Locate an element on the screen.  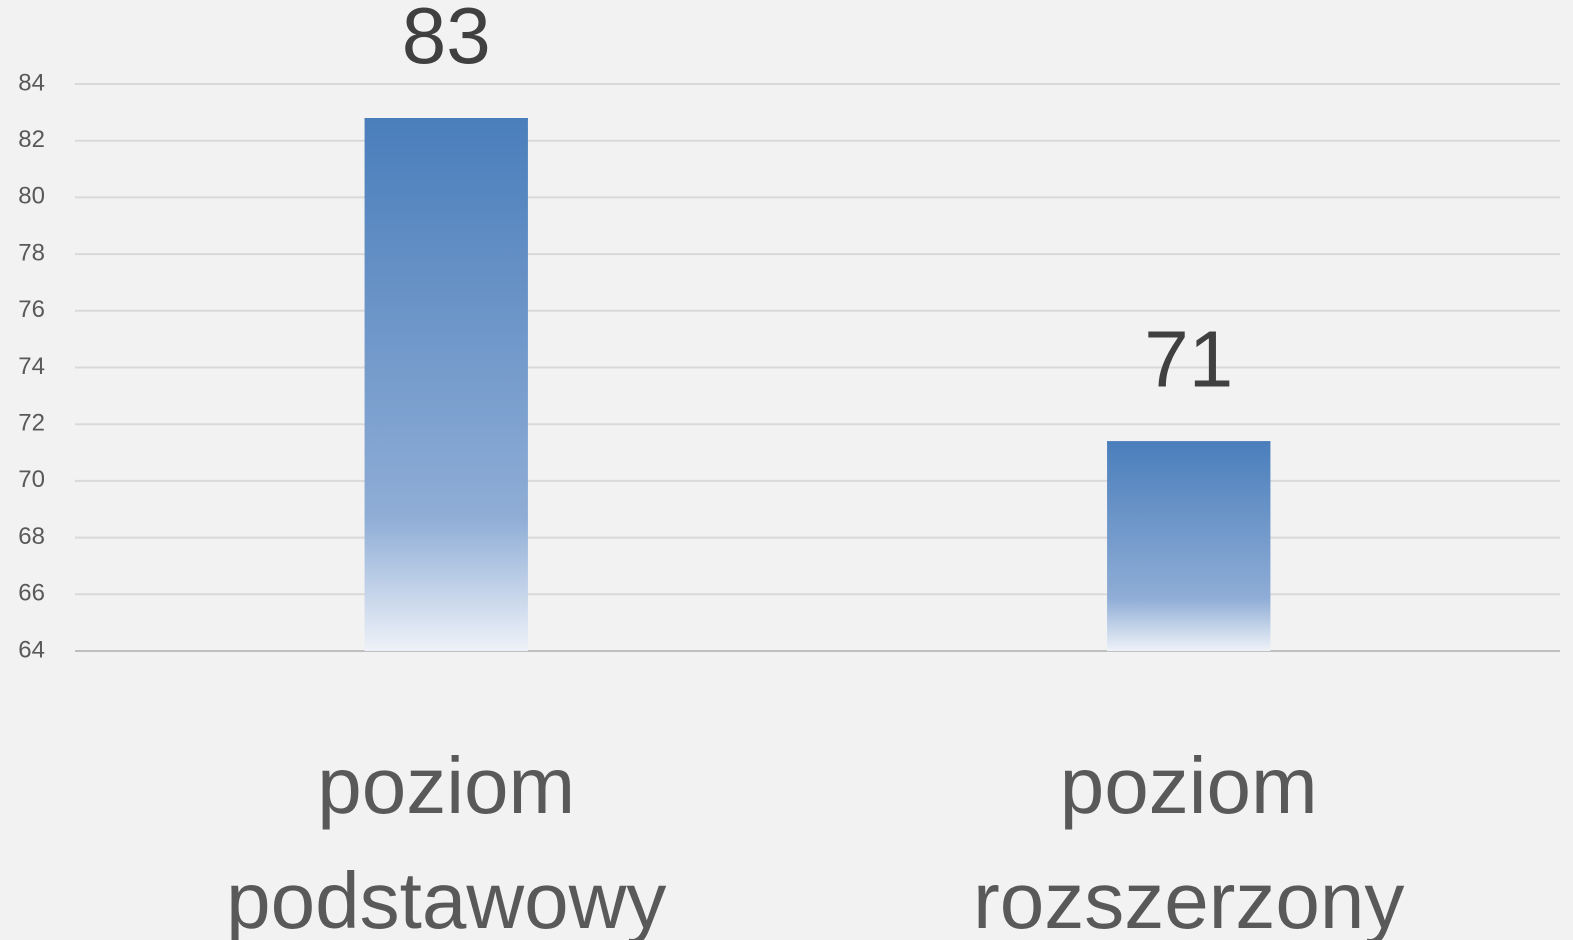
y-tick-label: 84 is located at coordinates (31, 82).